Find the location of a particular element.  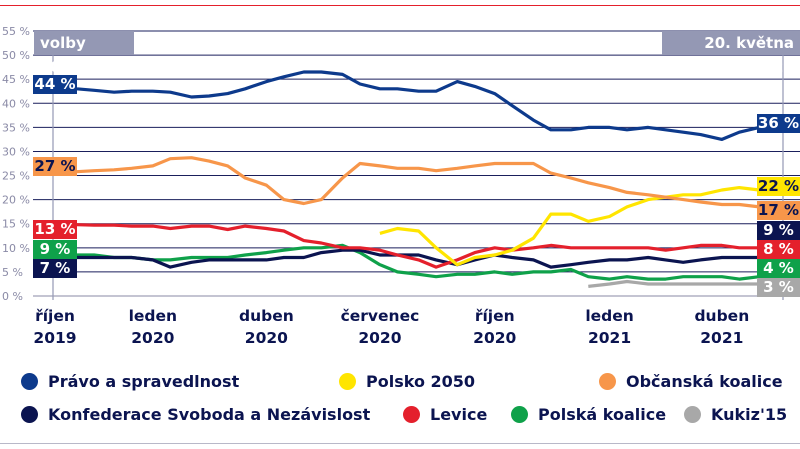

series-line-konfederace-svoboda-a-nez-vislost is located at coordinates (418, 258).